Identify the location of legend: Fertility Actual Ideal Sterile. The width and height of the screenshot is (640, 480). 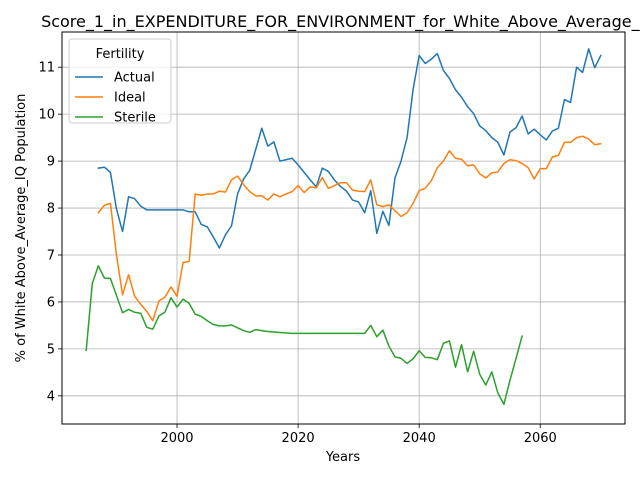
(120, 82).